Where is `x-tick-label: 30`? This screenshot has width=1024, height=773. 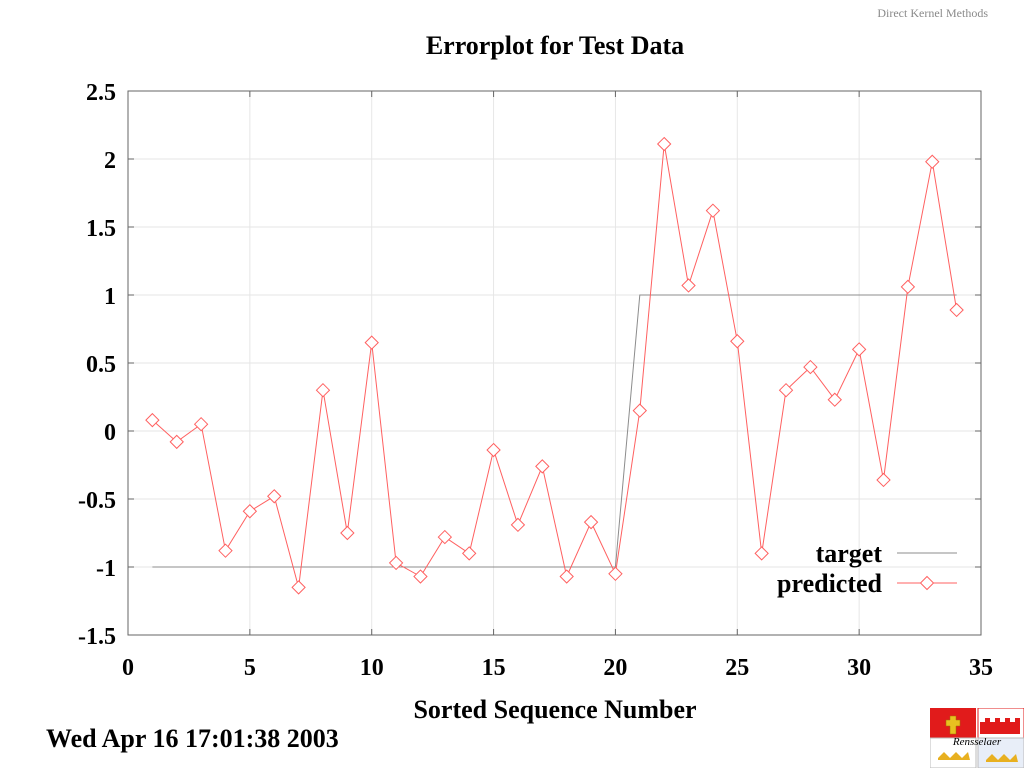 x-tick-label: 30 is located at coordinates (859, 668).